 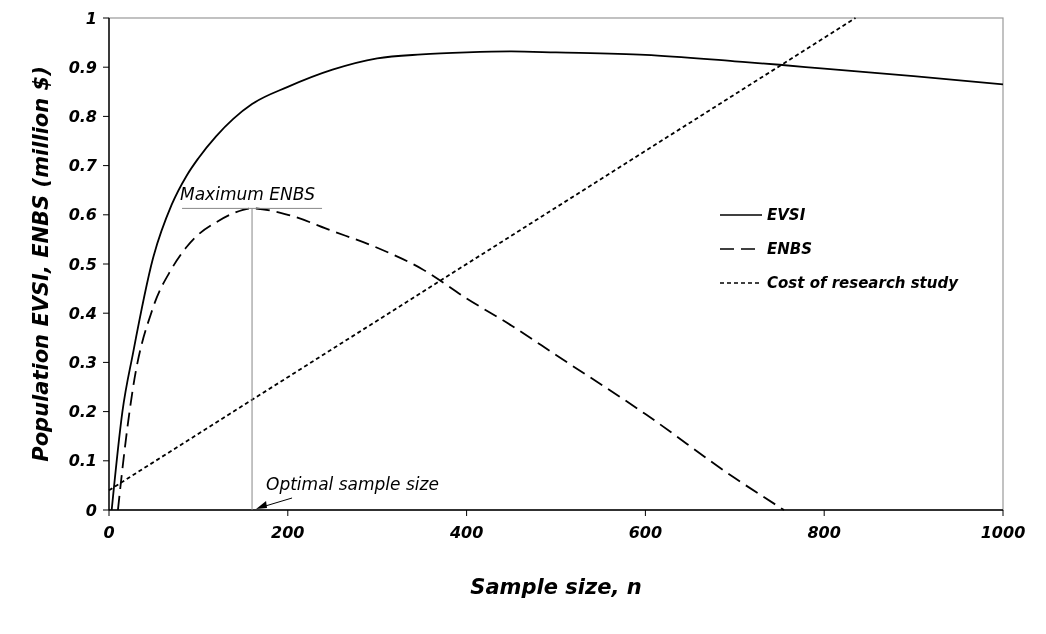 What do you see at coordinates (466, 532) in the screenshot?
I see `x-tick-label: 400` at bounding box center [466, 532].